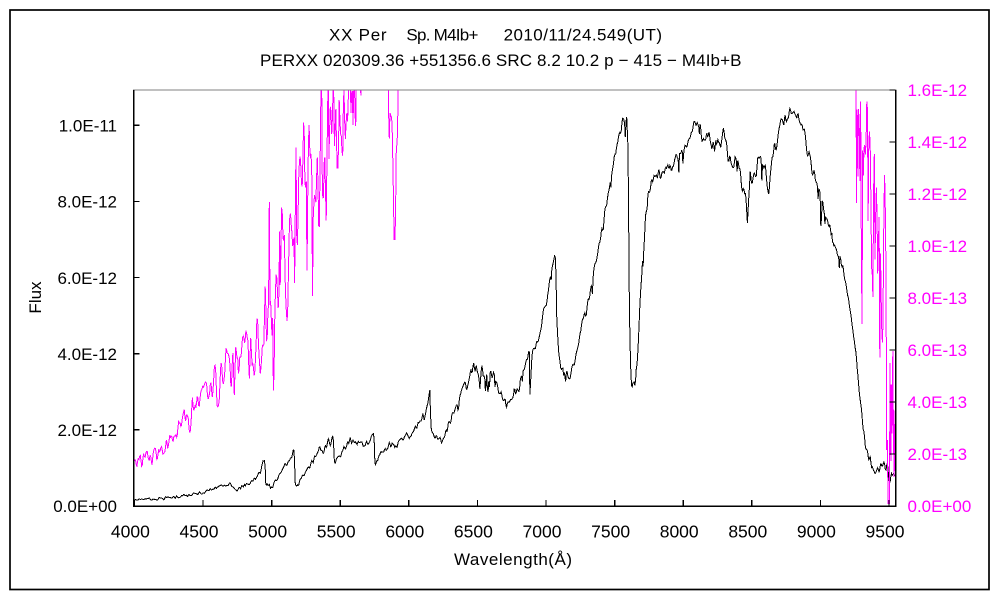 This screenshot has height=605, width=1000. I want to click on svg-text: 5500, so click(336, 532).